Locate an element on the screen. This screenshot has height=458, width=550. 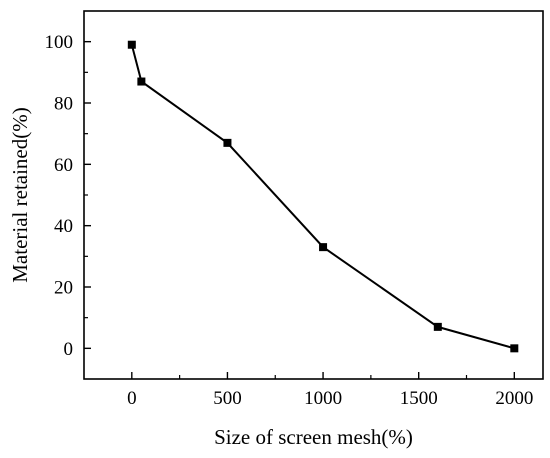
y-axis-title: Material retained(%) is located at coordinates (20, 195).